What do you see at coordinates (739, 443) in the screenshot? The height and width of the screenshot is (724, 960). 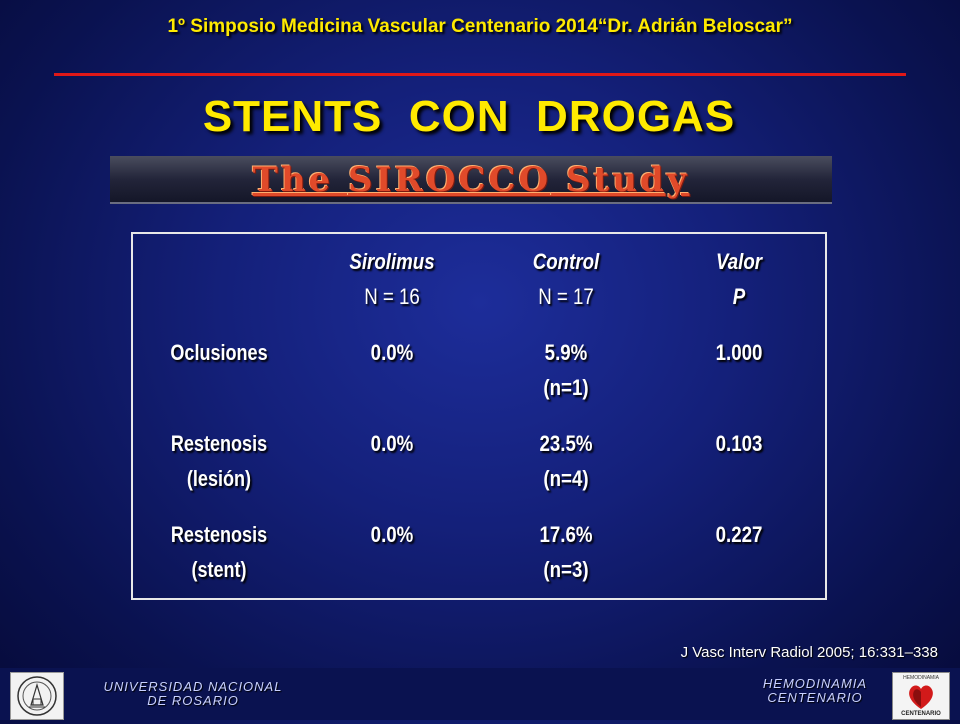 I see `p-value-text: 0.103` at bounding box center [739, 443].